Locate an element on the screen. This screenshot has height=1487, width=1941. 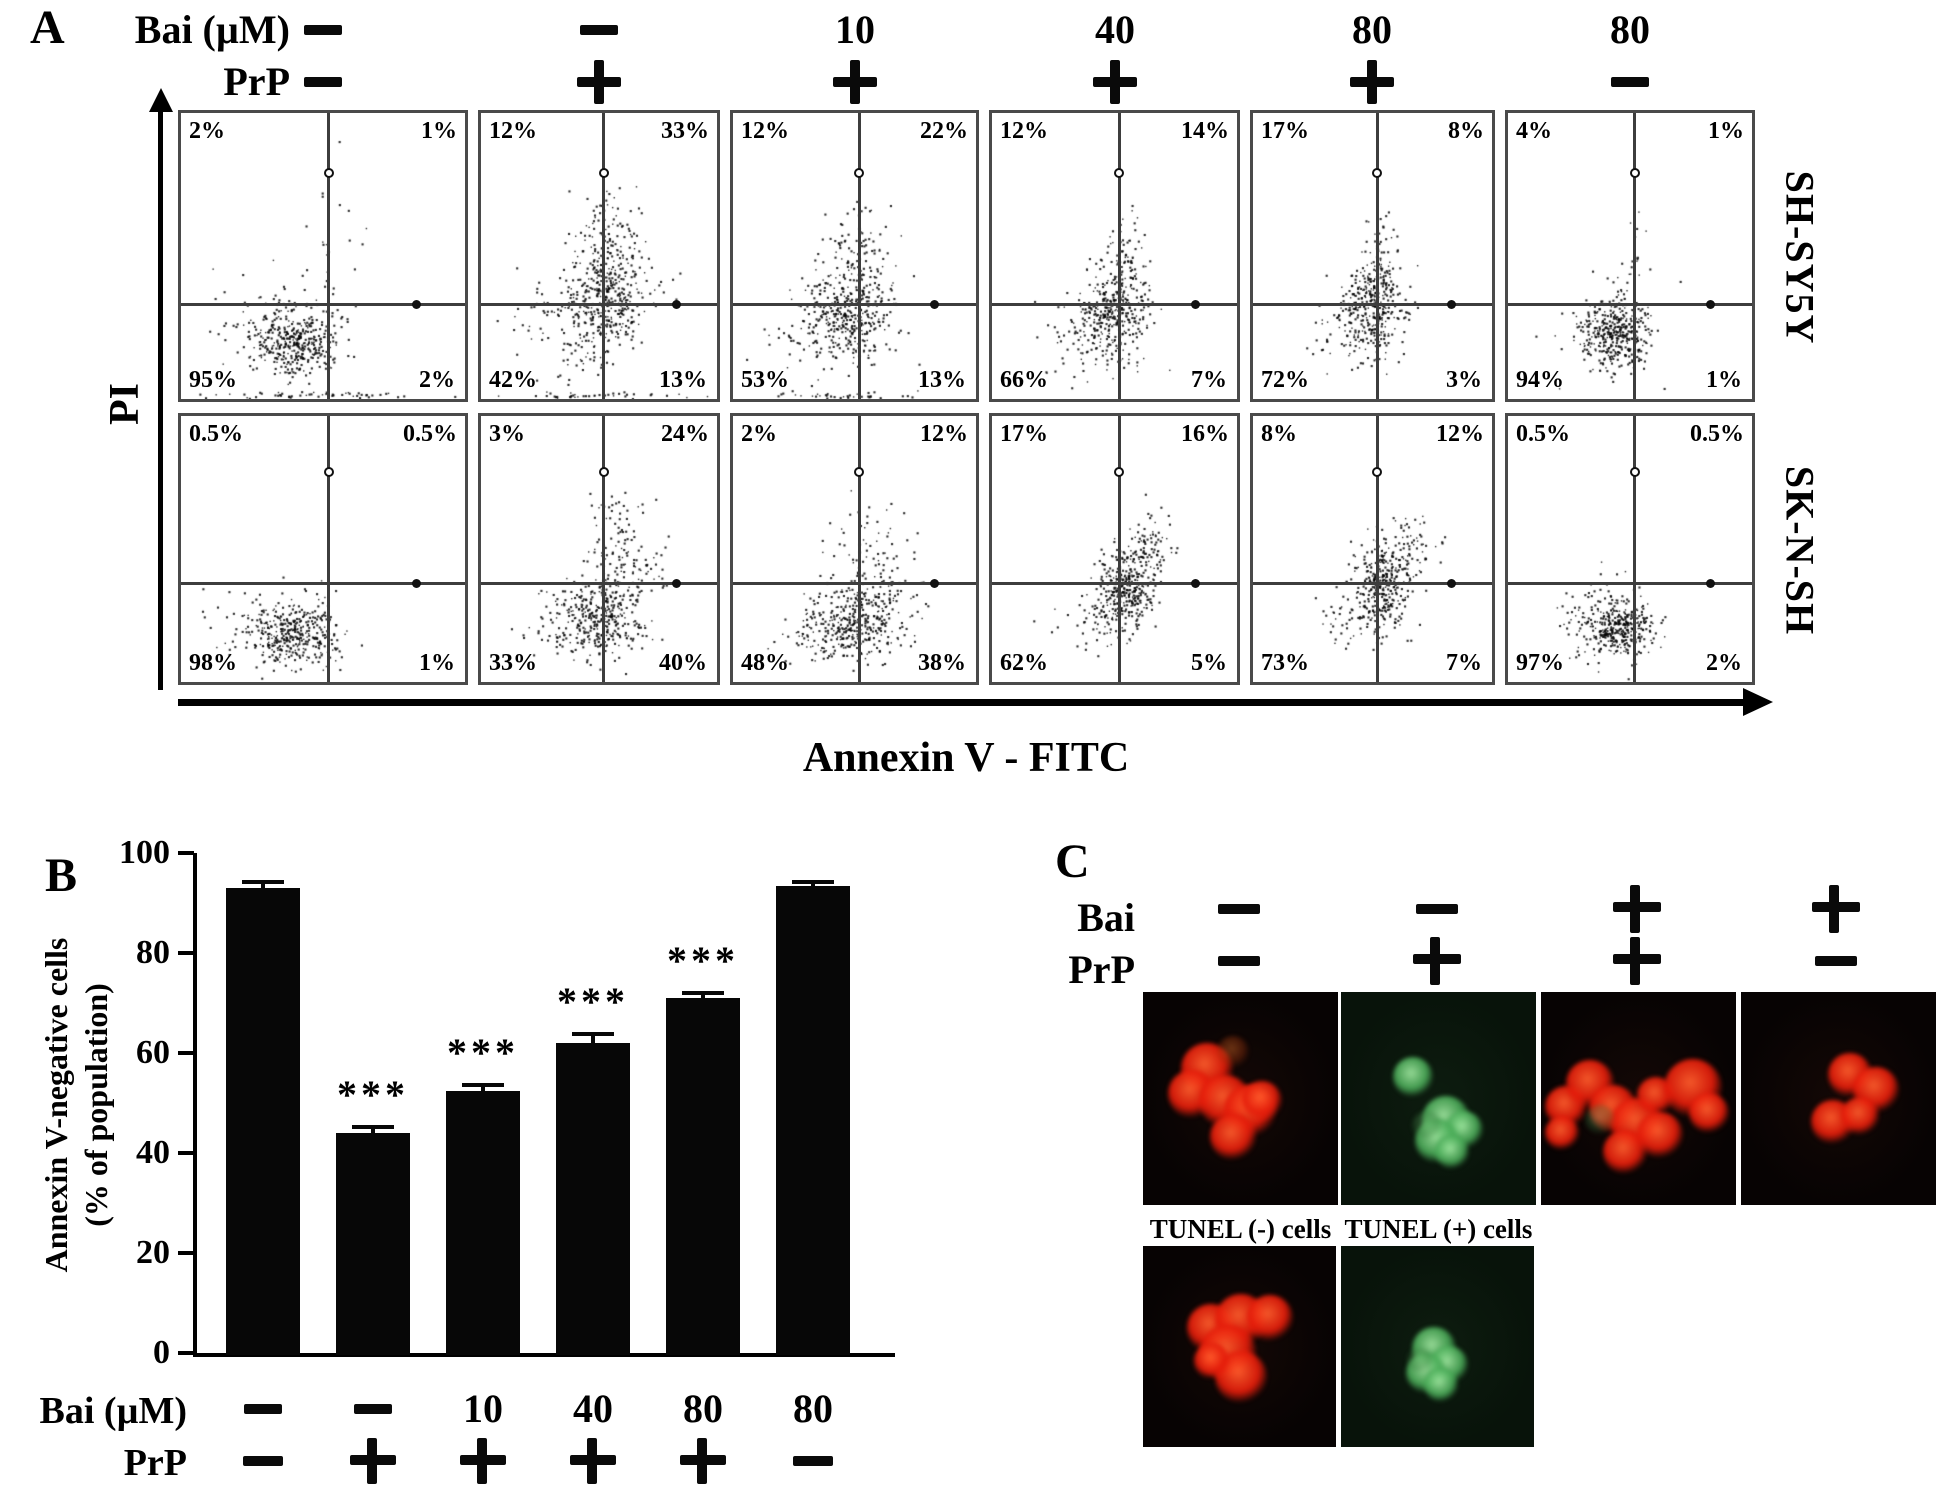
tunel-positive-label: TUNEL (+) cells is located at coordinates (1438, 1229).